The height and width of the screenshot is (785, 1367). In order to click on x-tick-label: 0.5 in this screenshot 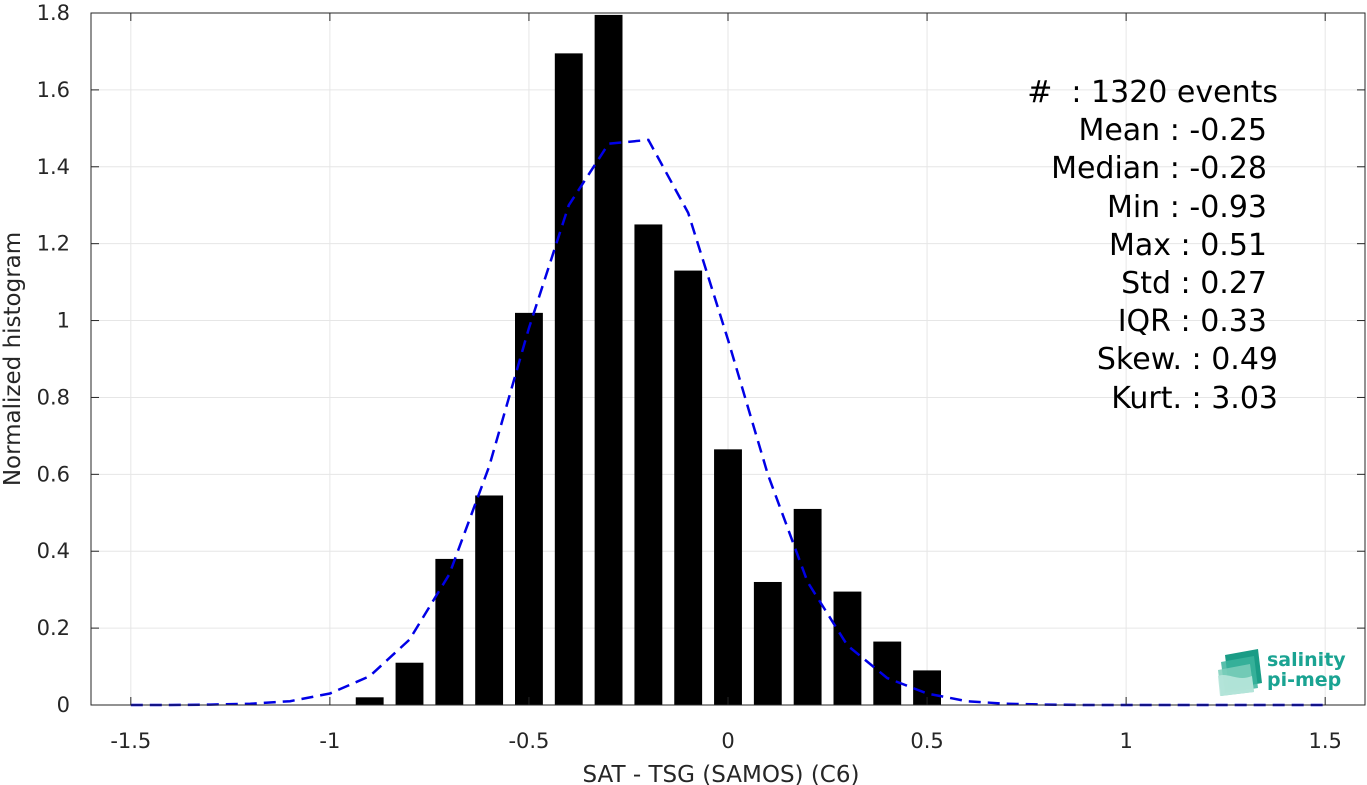, I will do `click(926, 741)`.